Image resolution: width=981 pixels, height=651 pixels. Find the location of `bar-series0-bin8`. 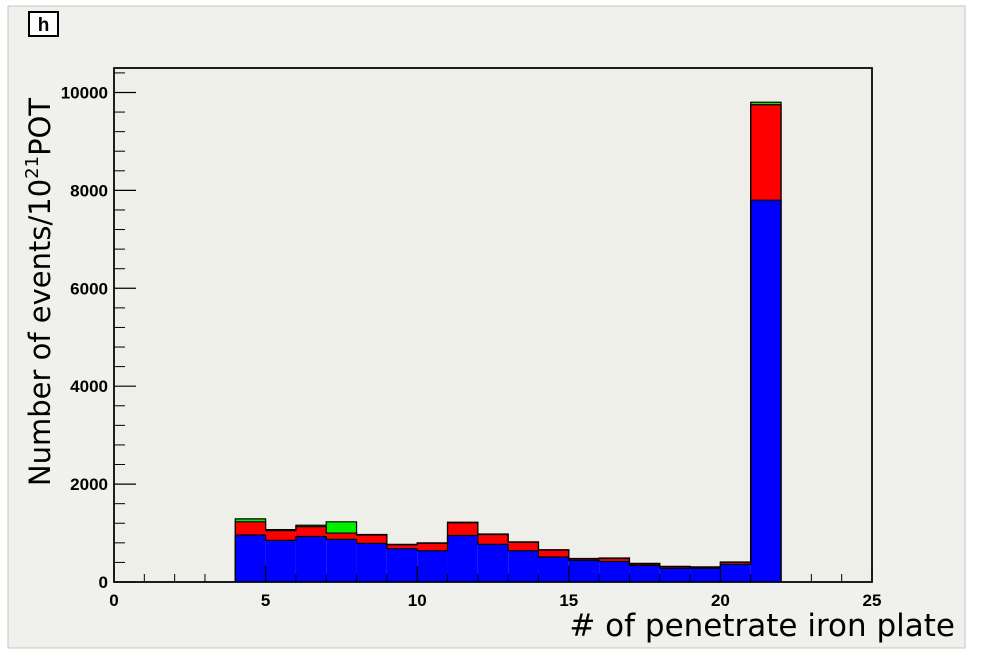

bar-series0-bin8 is located at coordinates (493, 563).